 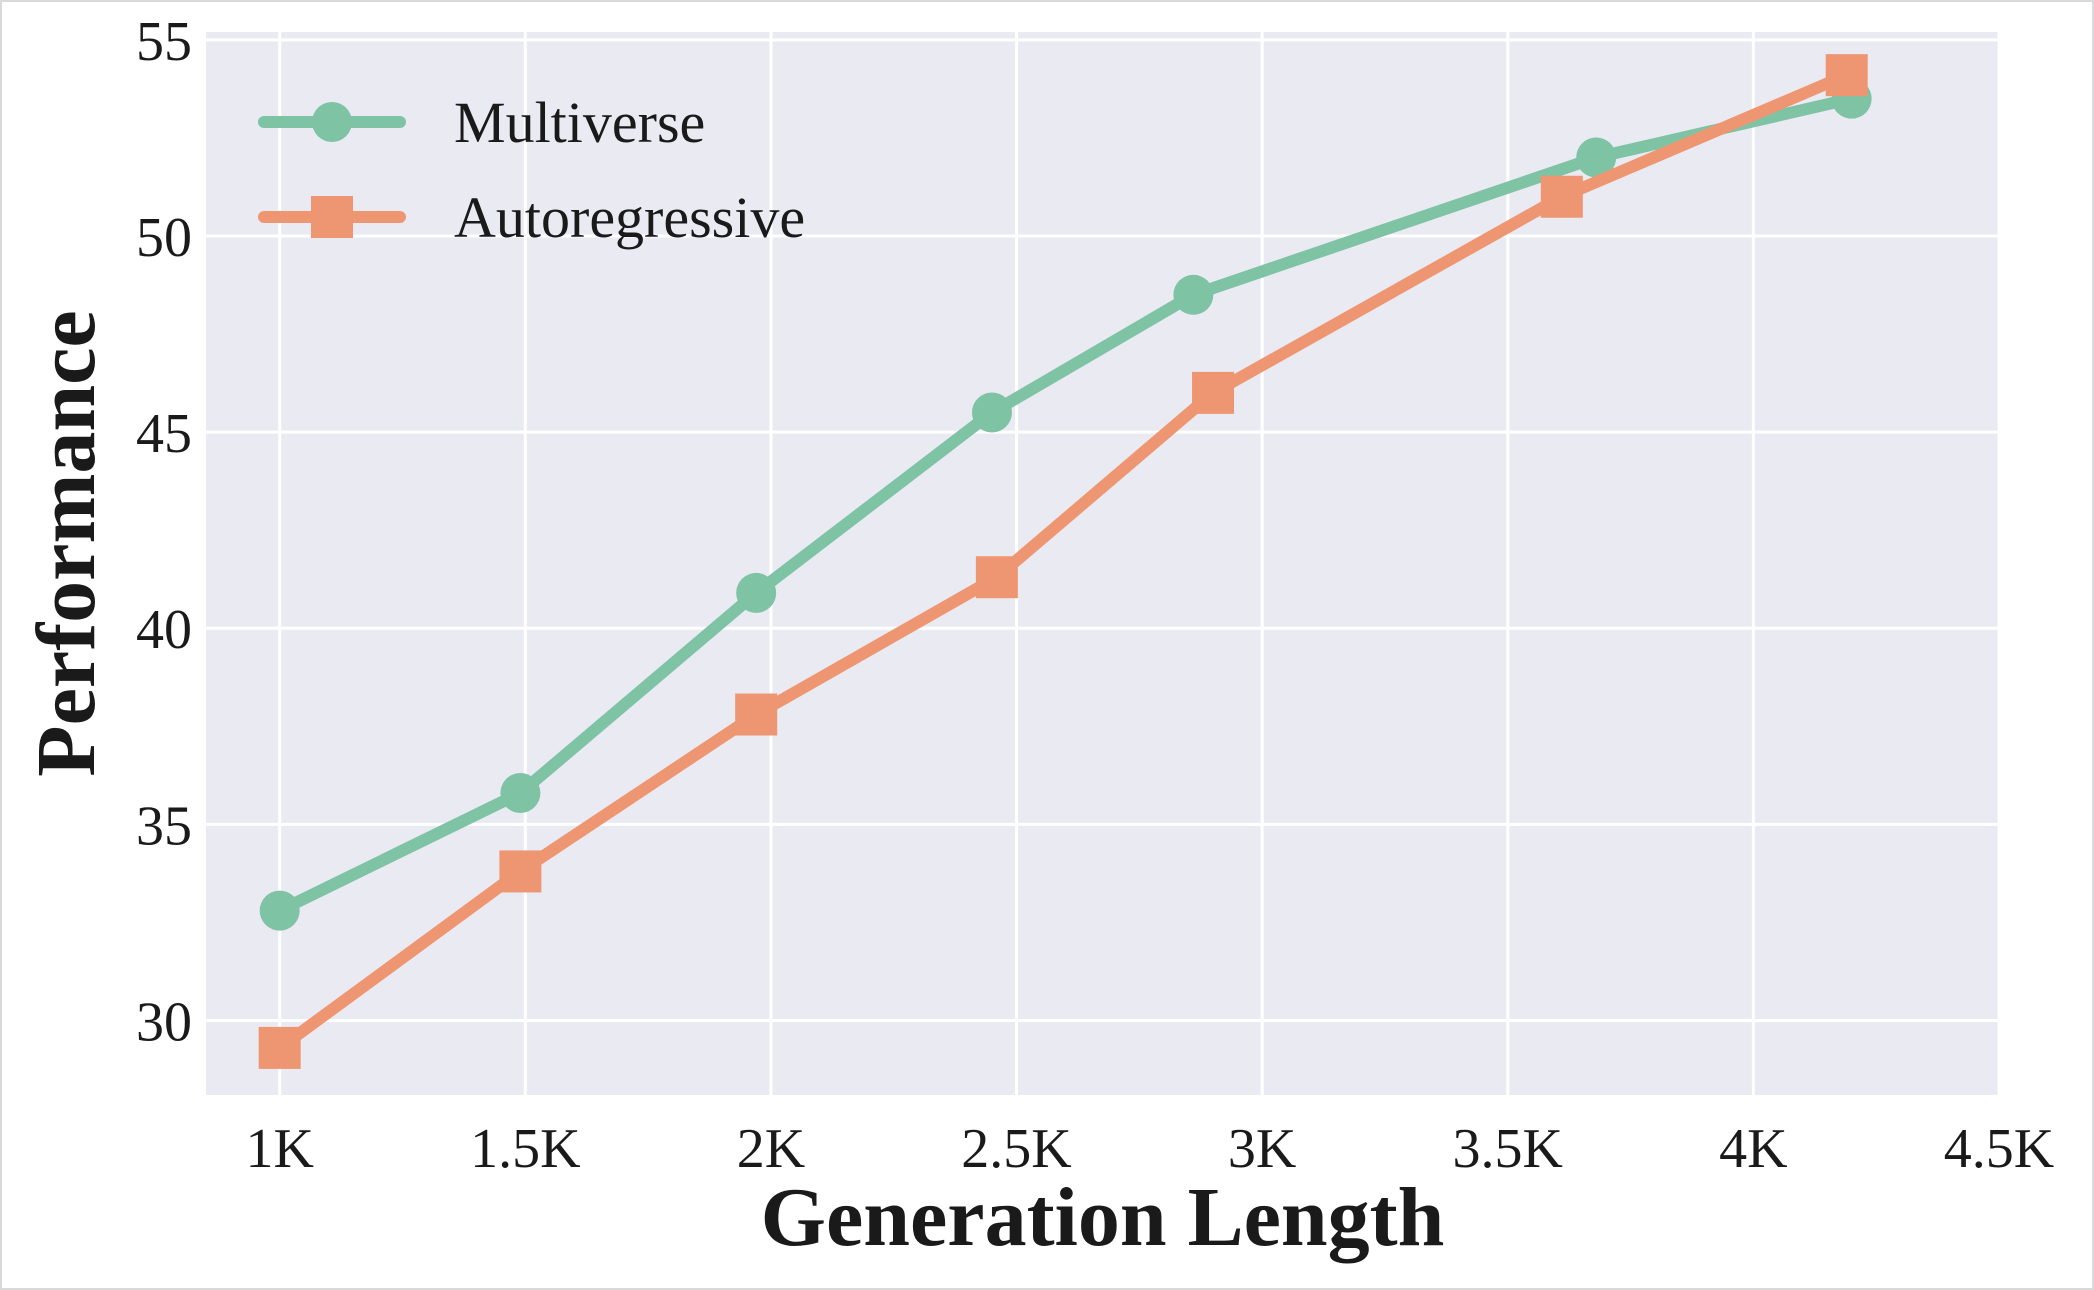 I want to click on x-tick-label: 4.5K, so click(x=1999, y=1149).